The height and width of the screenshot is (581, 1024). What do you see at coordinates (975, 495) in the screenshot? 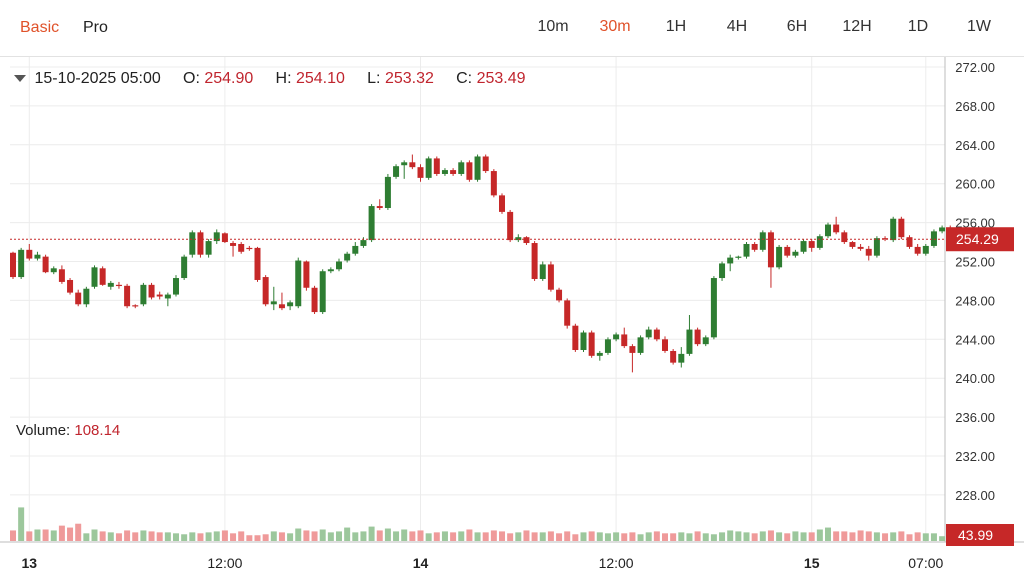
I see `price-tick-label: 228.00` at bounding box center [975, 495].